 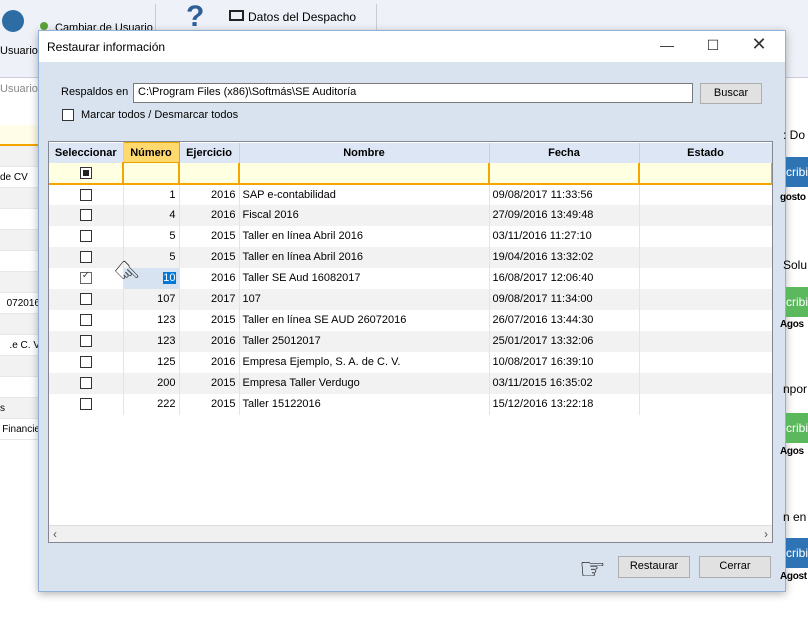 What do you see at coordinates (735, 567) in the screenshot?
I see `close-button: Cerrar` at bounding box center [735, 567].